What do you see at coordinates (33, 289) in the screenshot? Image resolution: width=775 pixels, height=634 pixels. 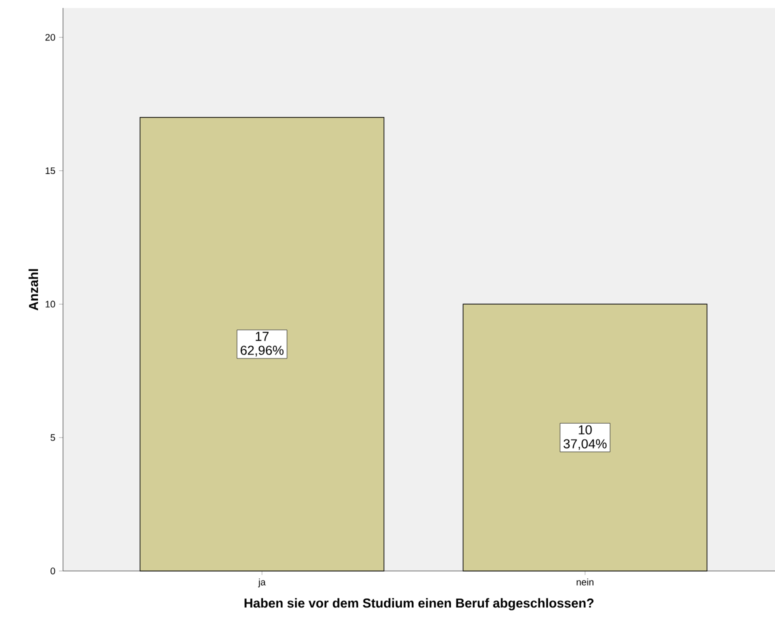 I see `y-axis-title: Anzahl` at bounding box center [33, 289].